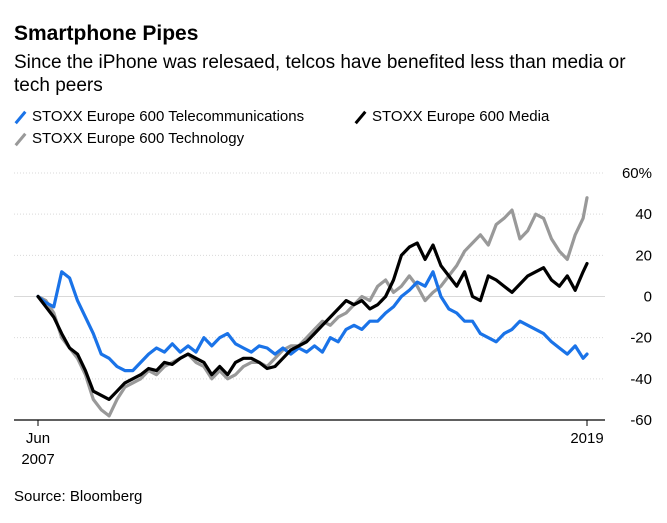 The height and width of the screenshot is (523, 667). What do you see at coordinates (168, 116) in the screenshot?
I see `legend-label-telecom: STOXX Europe 600 Telecommunications` at bounding box center [168, 116].